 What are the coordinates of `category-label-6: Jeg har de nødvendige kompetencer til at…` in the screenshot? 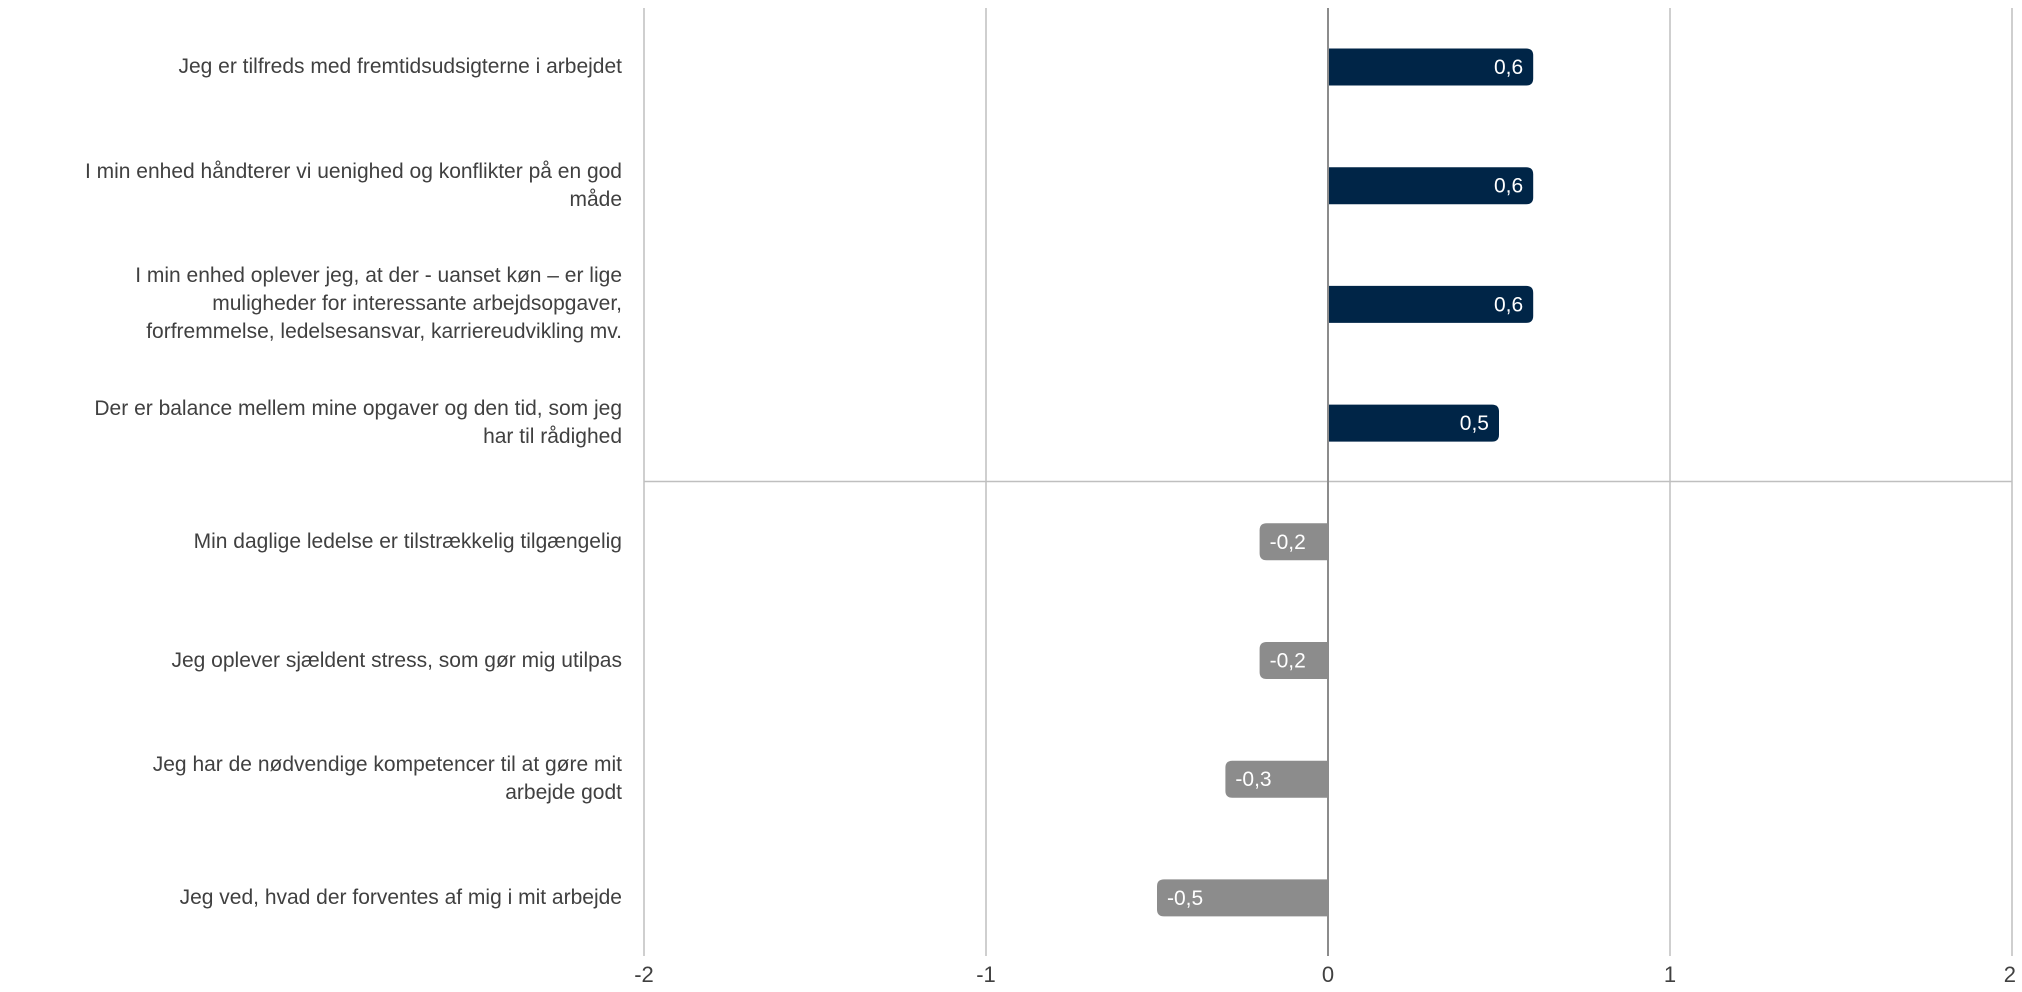 It's located at (387, 779).